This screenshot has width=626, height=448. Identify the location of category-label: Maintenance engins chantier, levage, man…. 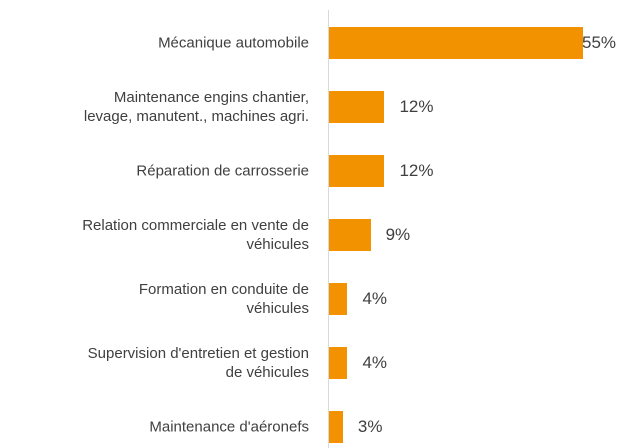
(196, 107).